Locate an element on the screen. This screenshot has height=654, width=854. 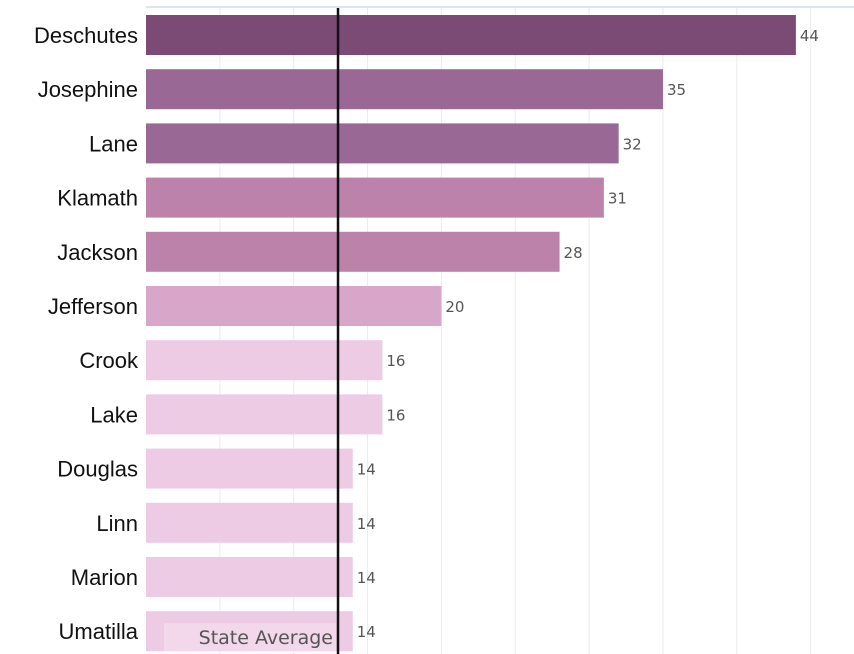
value-label-linn: 14 is located at coordinates (366, 524).